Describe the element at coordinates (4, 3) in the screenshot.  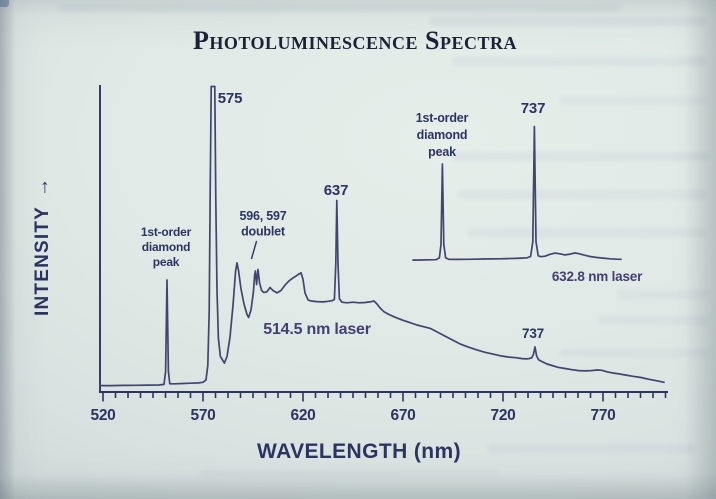
I see `page-corner-mark` at that location.